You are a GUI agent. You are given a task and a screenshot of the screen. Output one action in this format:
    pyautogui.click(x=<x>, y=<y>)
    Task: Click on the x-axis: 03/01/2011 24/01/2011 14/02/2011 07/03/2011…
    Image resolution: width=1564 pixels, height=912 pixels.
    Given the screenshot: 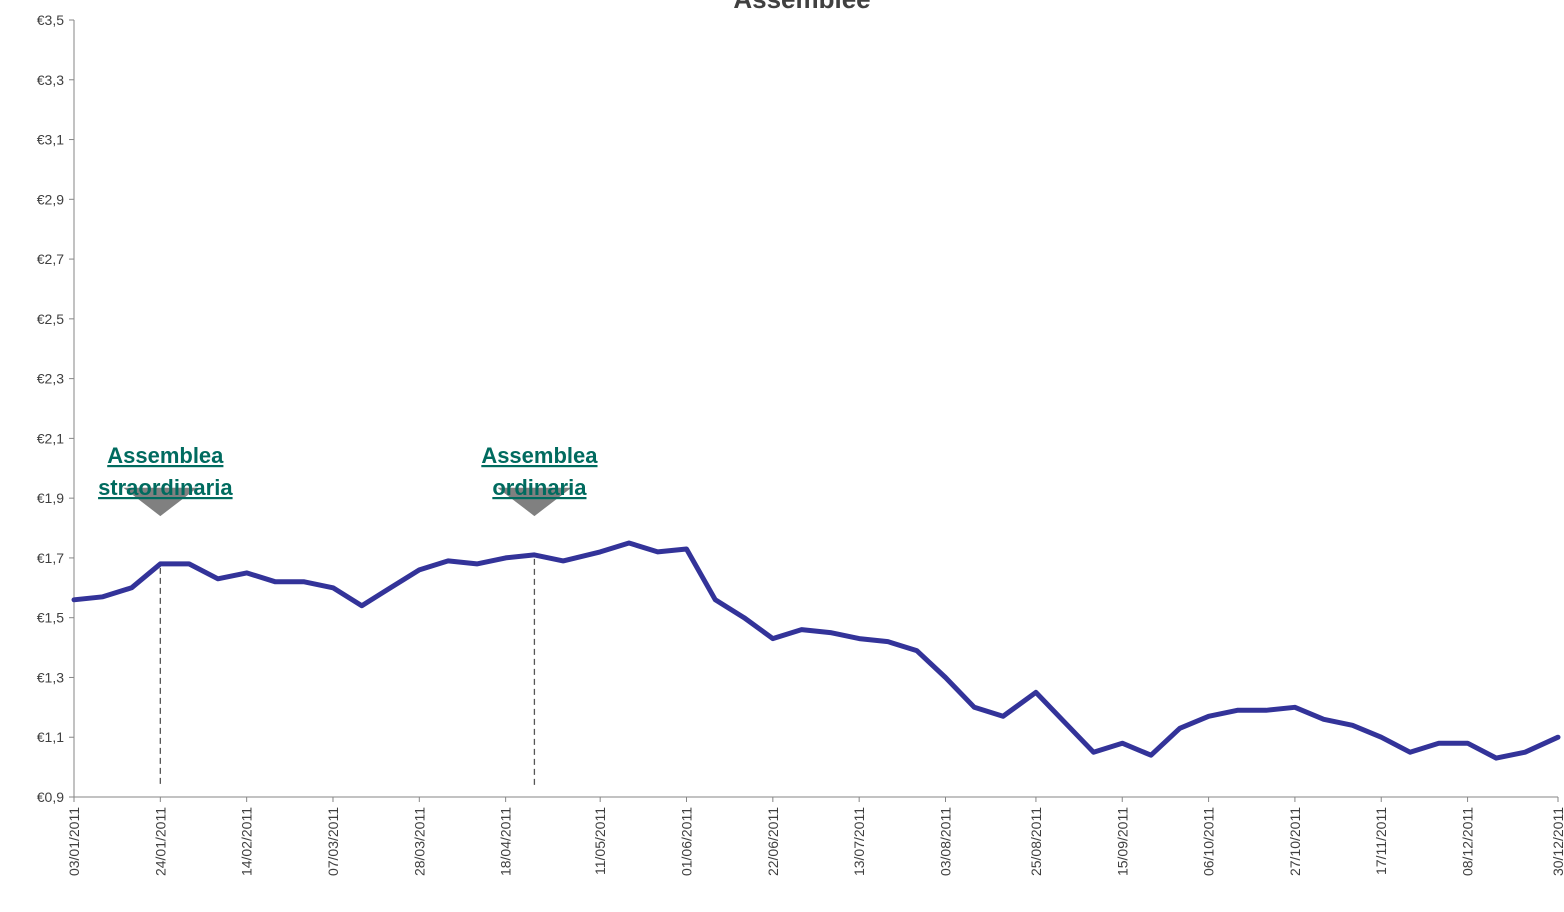 What is the action you would take?
    pyautogui.click(x=815, y=836)
    